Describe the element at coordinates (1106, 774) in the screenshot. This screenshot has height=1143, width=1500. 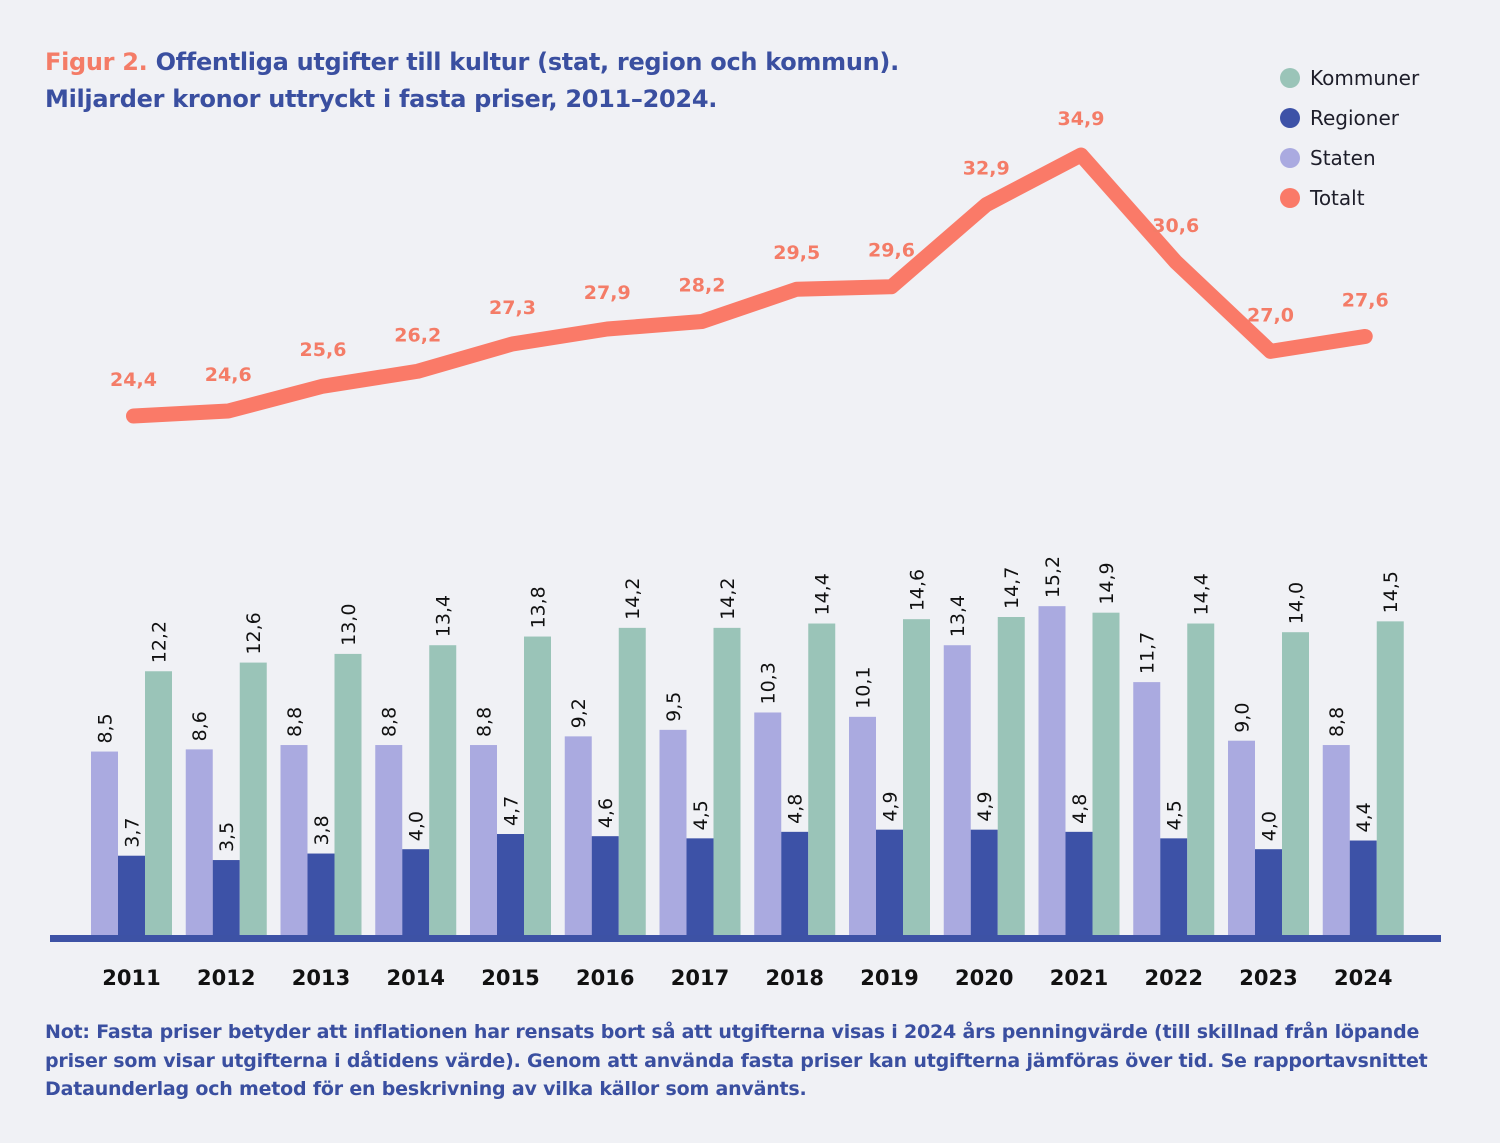
I see `bar-kommuner-2021` at that location.